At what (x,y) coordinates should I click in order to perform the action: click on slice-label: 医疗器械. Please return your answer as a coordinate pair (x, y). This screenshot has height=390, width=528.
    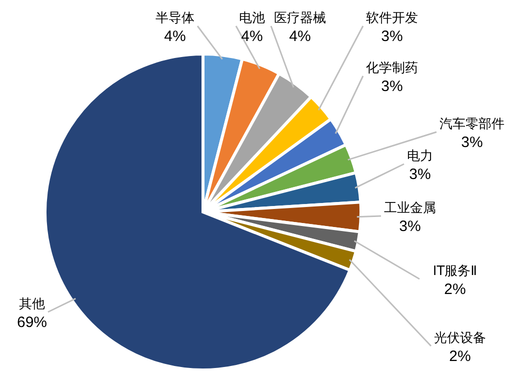
    Looking at the image, I should click on (300, 18).